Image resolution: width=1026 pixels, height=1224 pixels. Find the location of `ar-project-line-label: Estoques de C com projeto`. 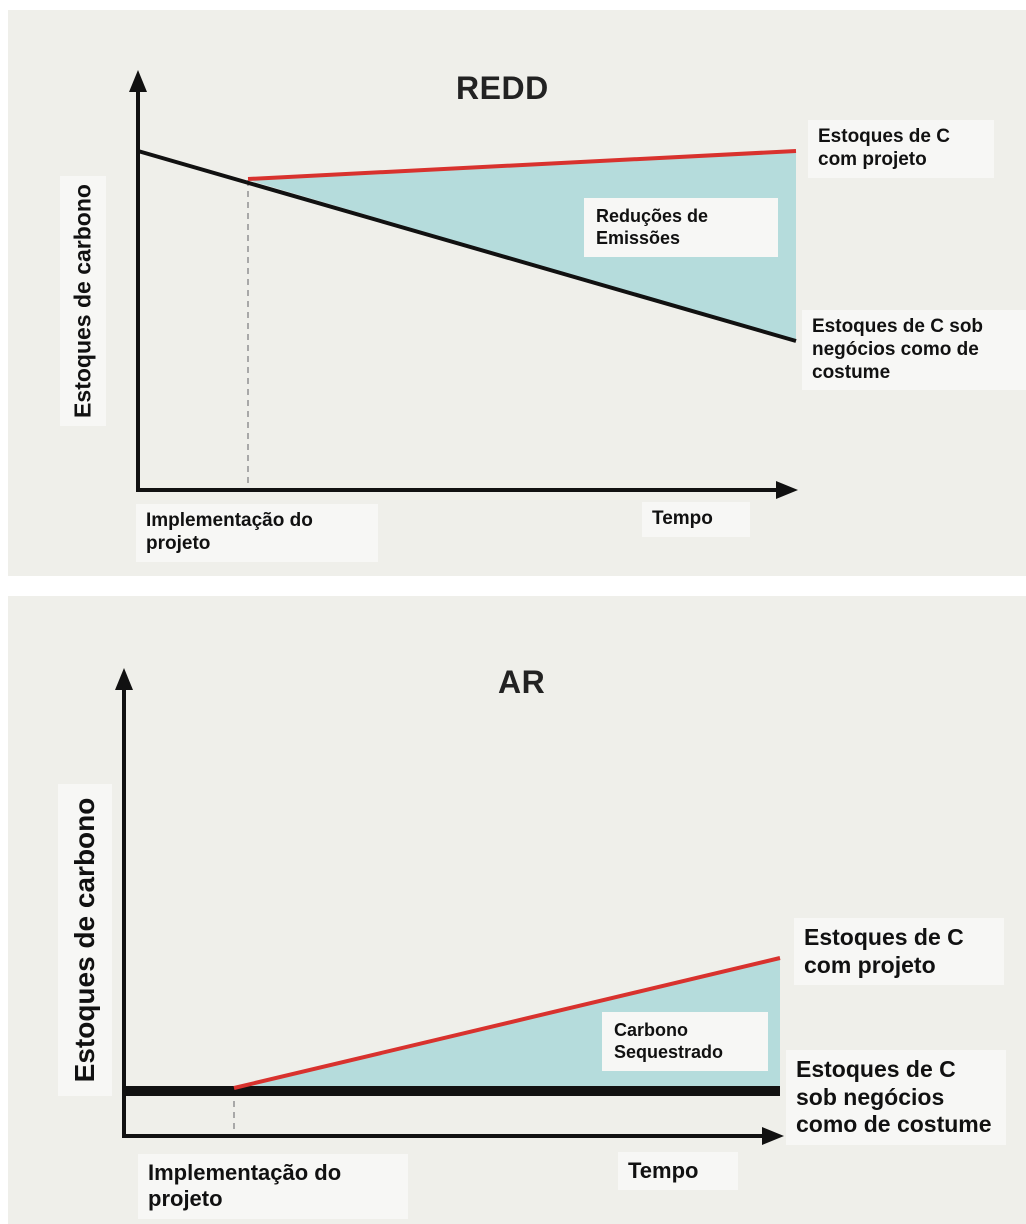

ar-project-line-label: Estoques de C com projeto is located at coordinates (899, 952).